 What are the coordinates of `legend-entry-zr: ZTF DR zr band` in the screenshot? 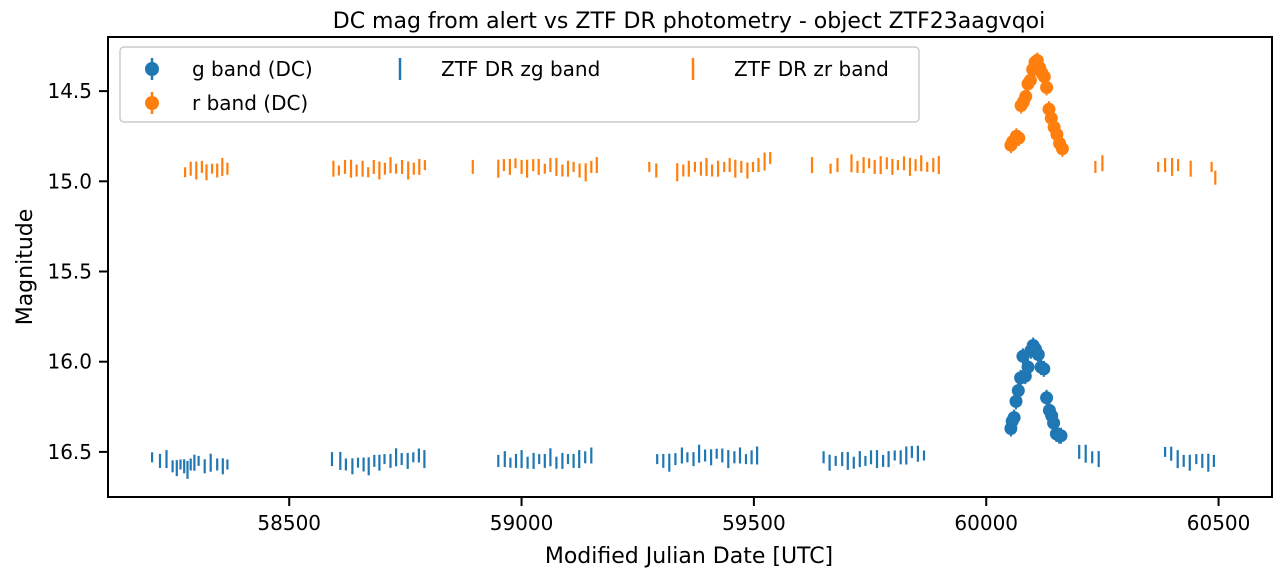 It's located at (790, 69).